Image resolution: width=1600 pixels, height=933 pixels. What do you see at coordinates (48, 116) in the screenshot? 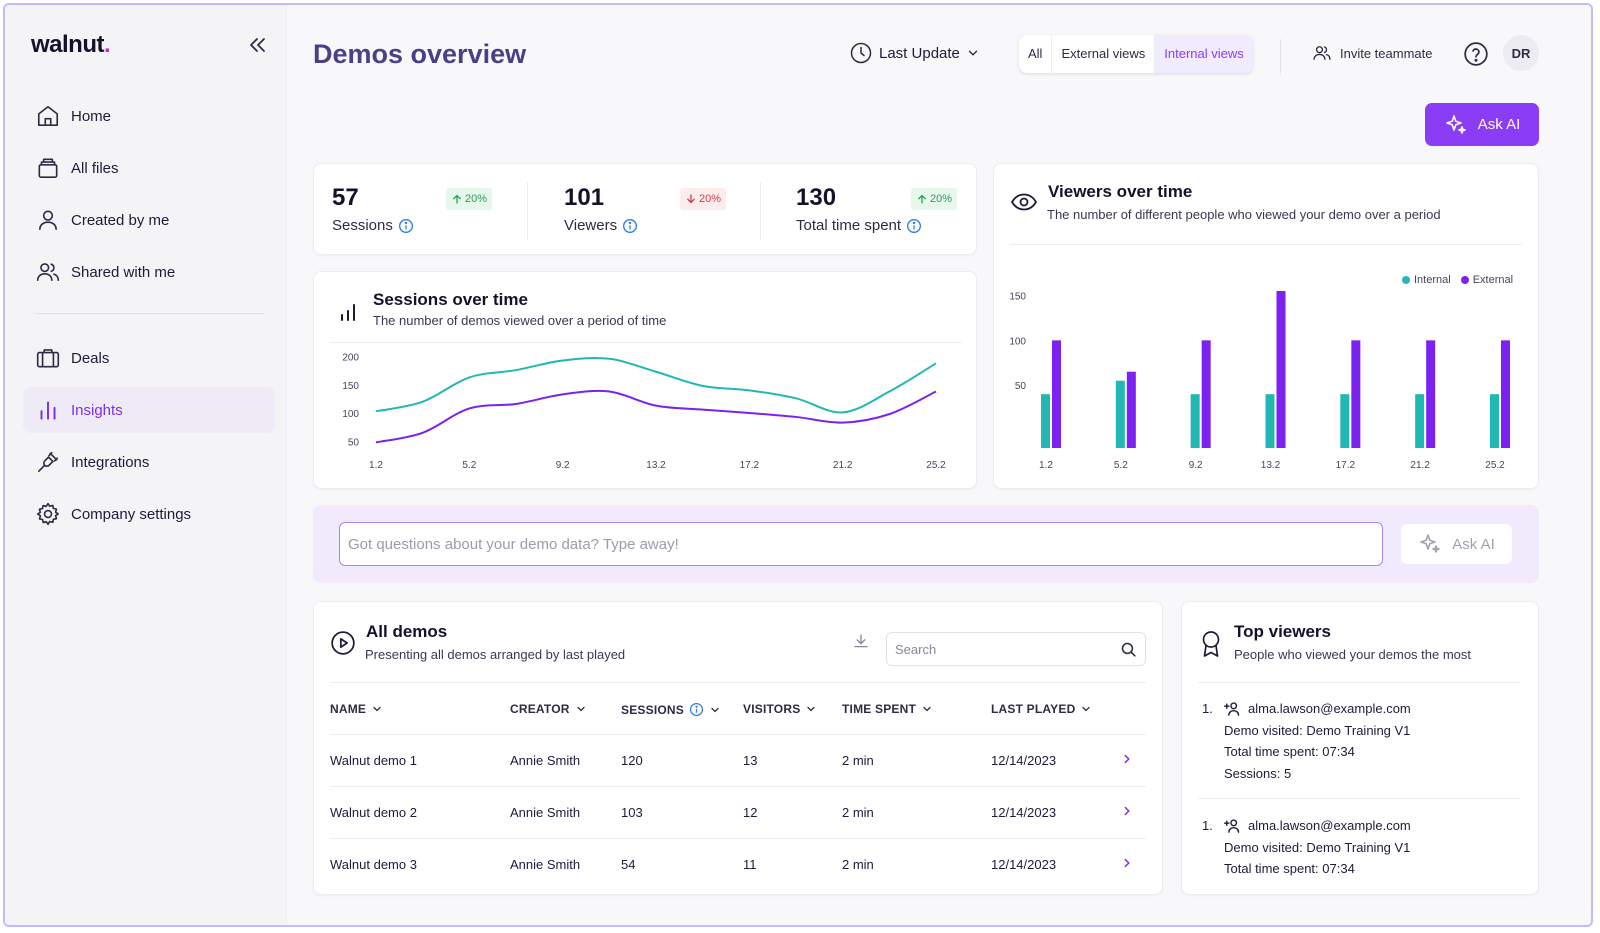
I see `home-icon` at bounding box center [48, 116].